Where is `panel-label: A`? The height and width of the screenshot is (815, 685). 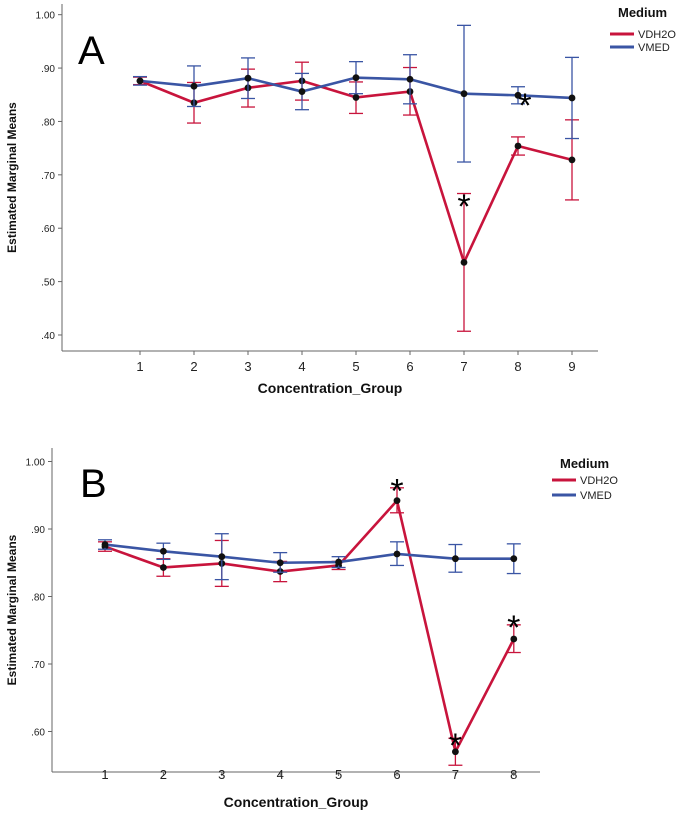
panel-label: A is located at coordinates (91, 51).